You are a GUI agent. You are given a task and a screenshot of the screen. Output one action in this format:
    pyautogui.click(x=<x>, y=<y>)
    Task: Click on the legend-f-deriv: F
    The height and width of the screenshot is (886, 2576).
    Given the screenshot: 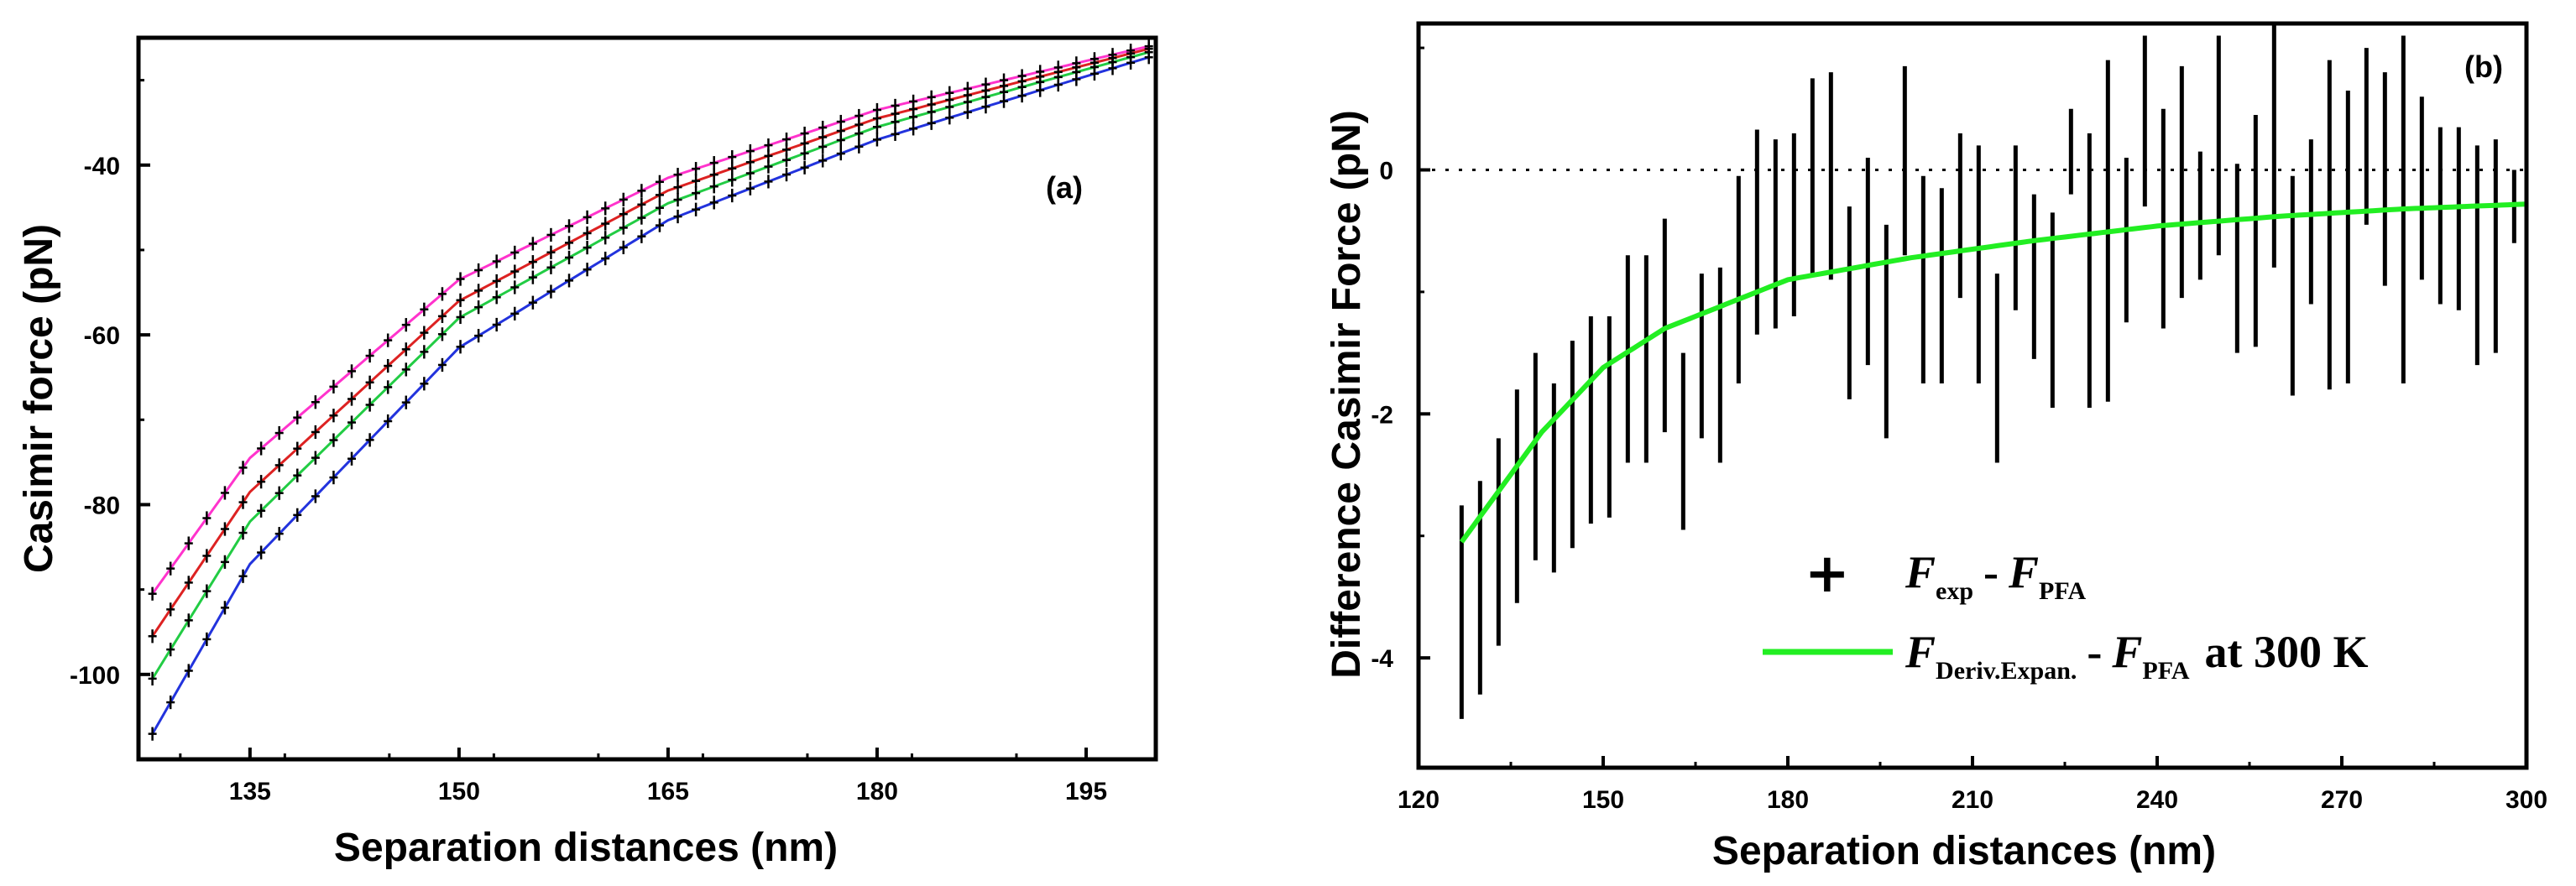 What is the action you would take?
    pyautogui.click(x=1920, y=652)
    